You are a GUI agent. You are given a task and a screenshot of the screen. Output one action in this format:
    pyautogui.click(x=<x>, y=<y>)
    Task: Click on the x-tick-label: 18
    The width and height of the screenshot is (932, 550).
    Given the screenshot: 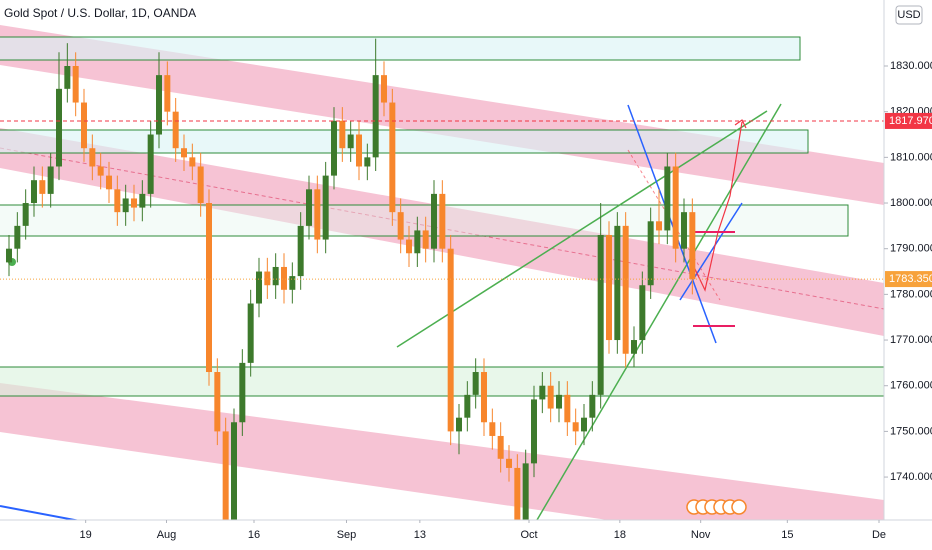 What is the action you would take?
    pyautogui.click(x=620, y=535)
    